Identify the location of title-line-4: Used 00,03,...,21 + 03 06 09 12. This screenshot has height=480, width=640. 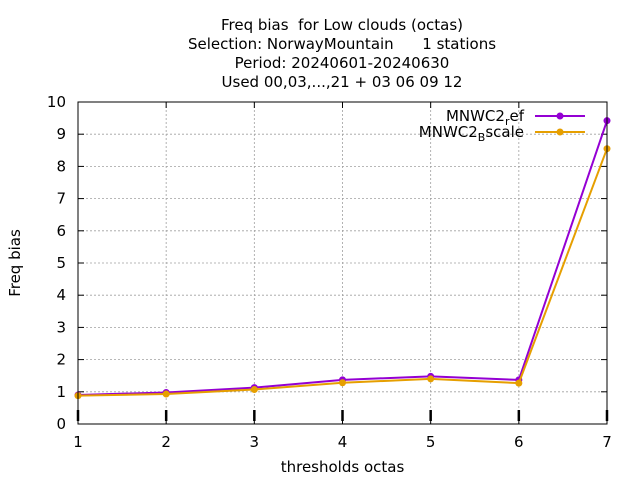
(342, 82).